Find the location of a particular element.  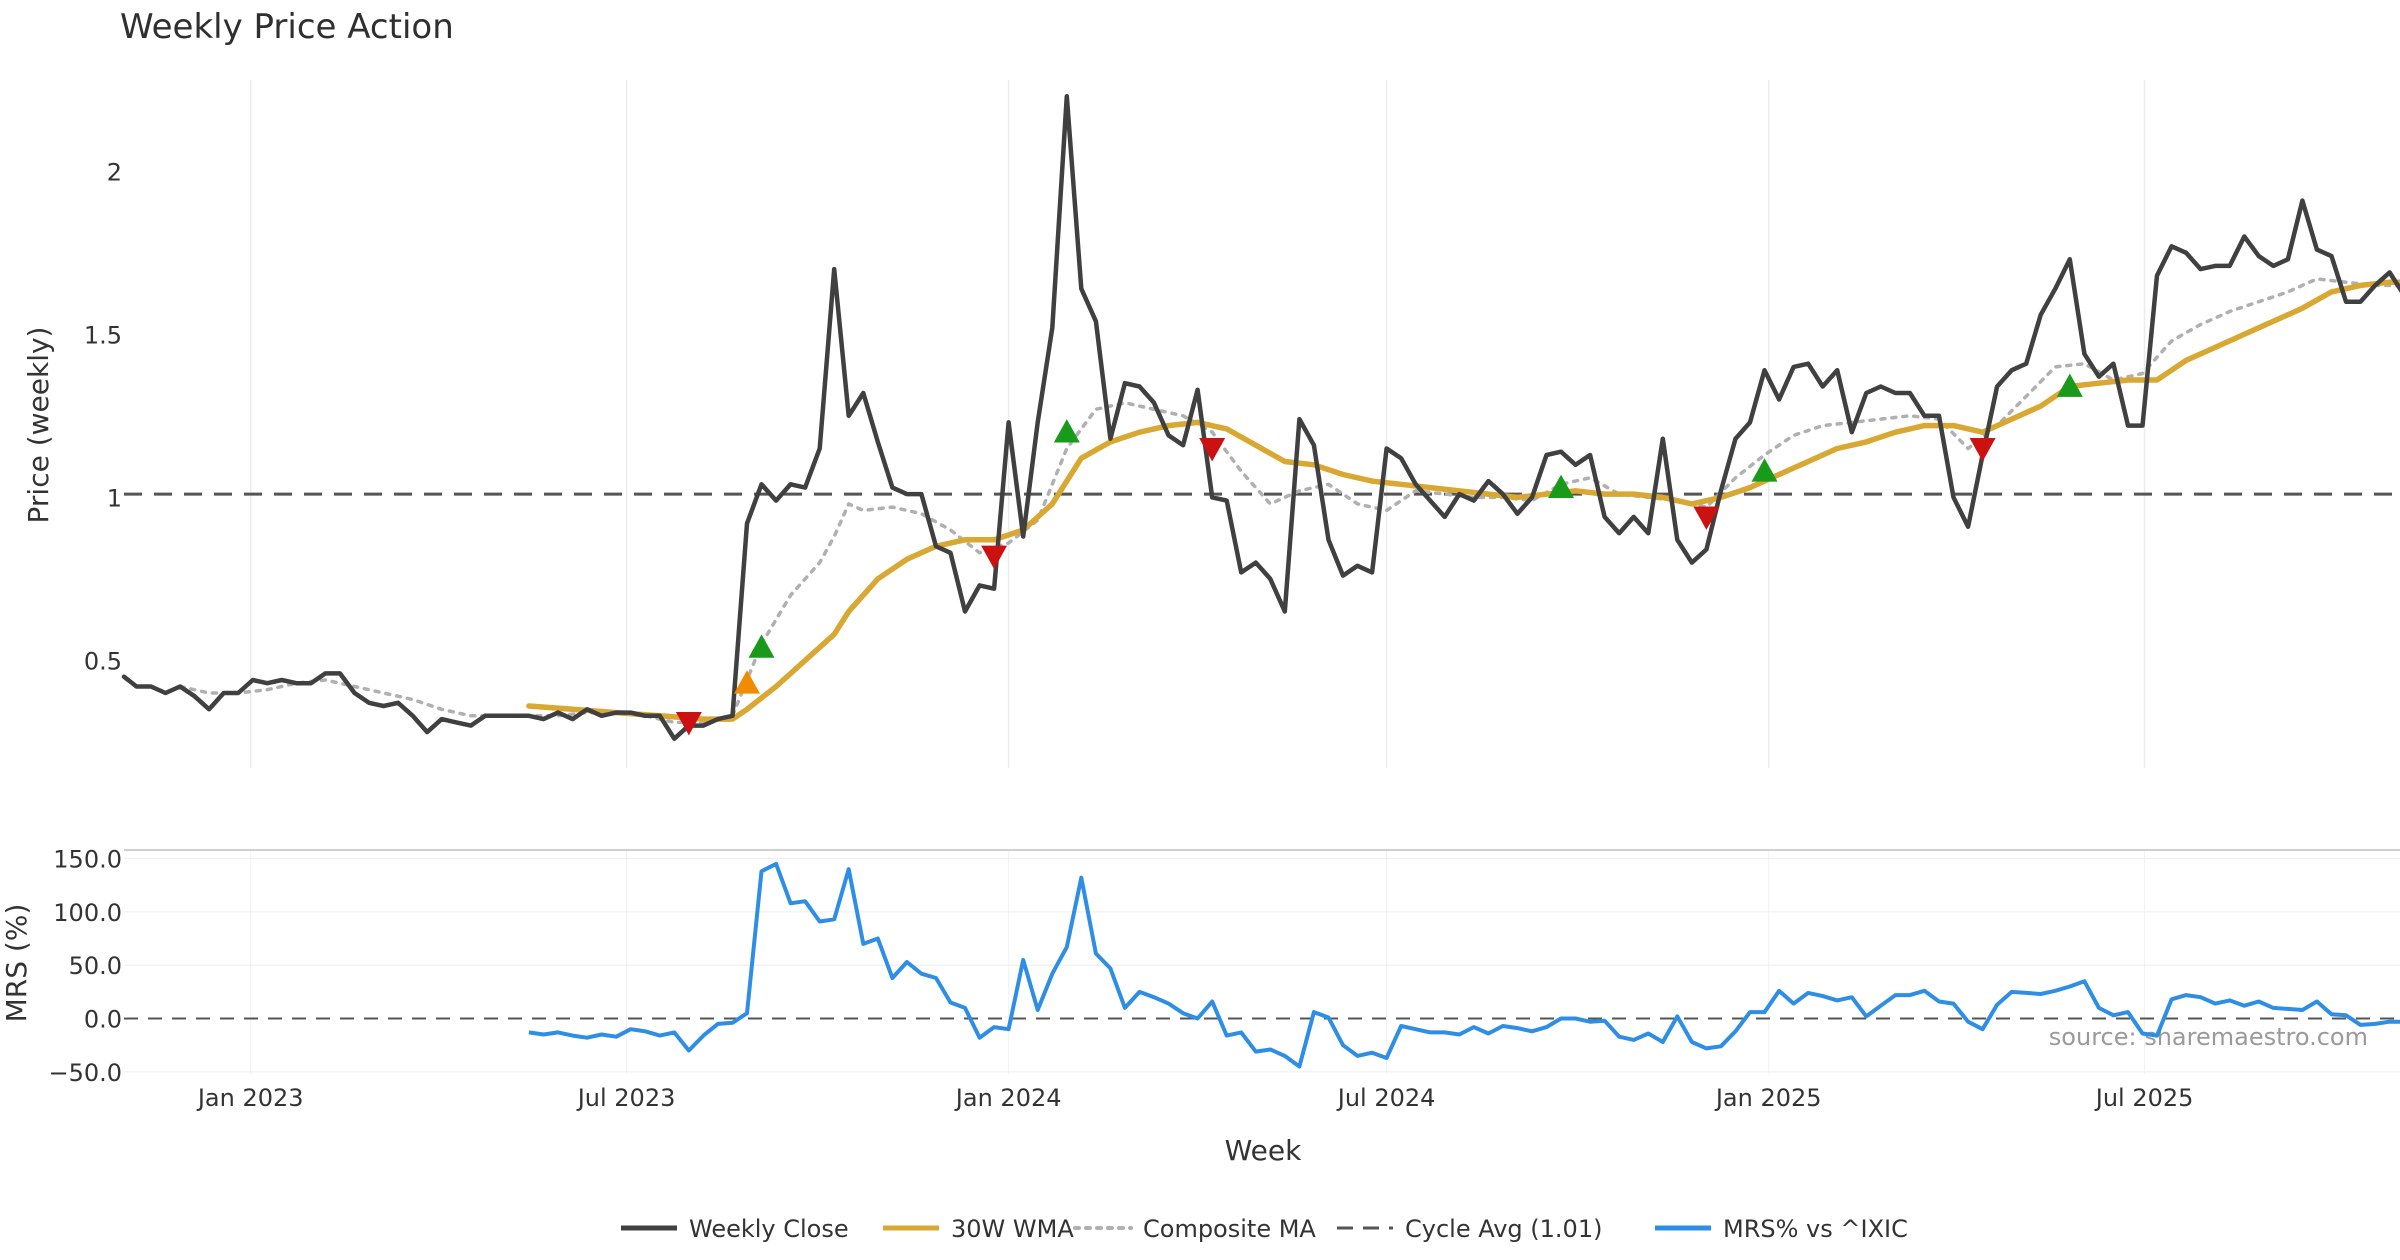

mrs-y-tick-label: −50.0 is located at coordinates (85, 1073).